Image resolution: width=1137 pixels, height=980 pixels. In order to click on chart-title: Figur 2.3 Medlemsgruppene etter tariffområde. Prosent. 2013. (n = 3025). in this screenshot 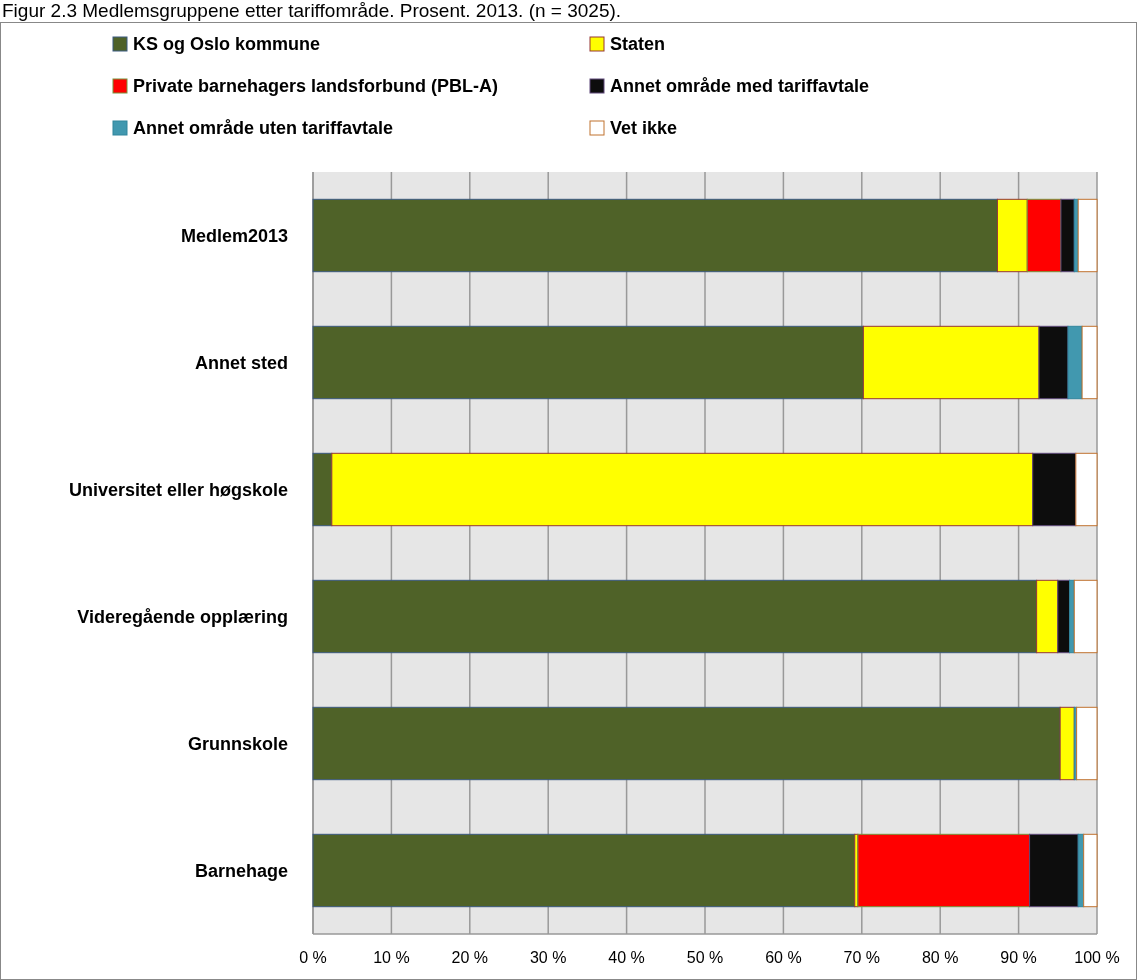, I will do `click(312, 10)`.